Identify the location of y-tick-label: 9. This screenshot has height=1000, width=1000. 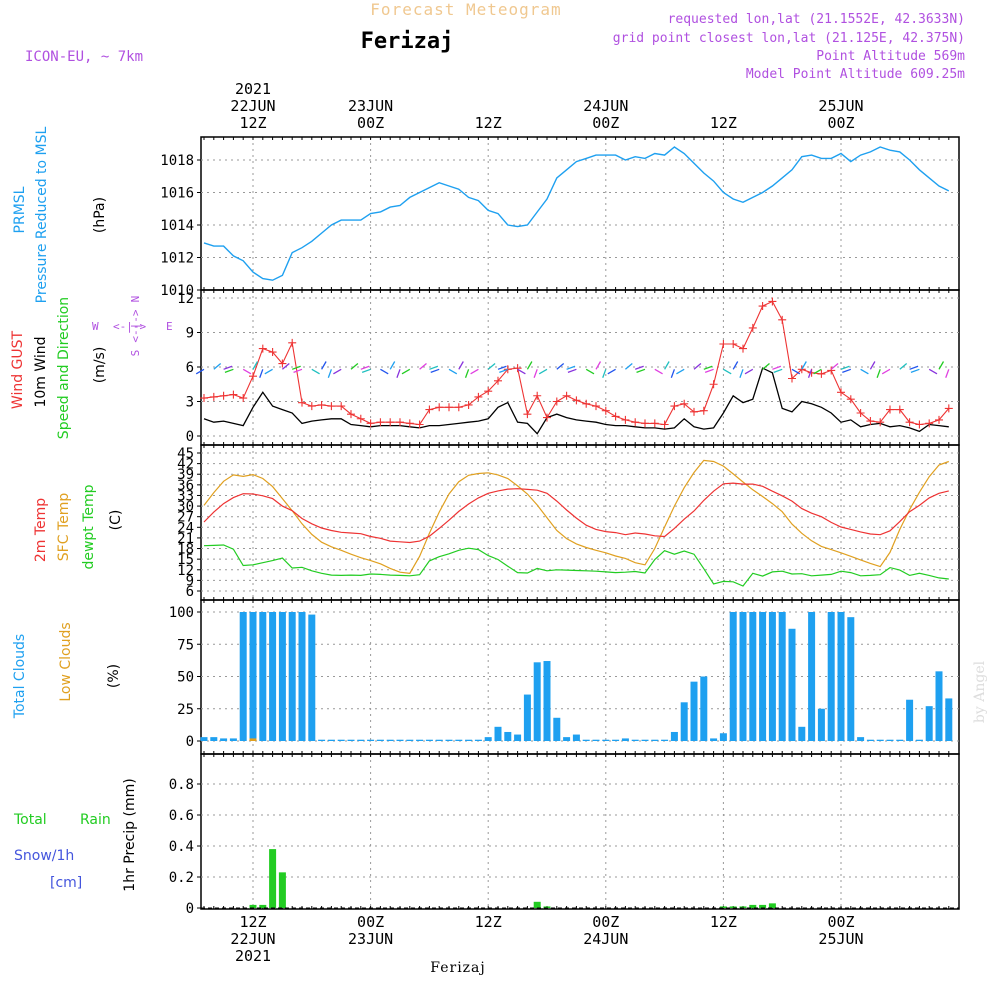
(190, 581).